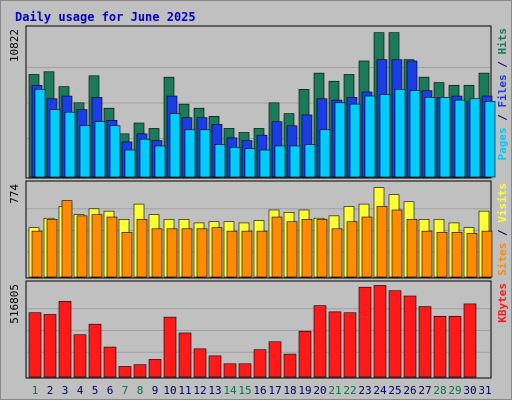  Describe the element at coordinates (469, 390) in the screenshot. I see `x-tick-day-30: 30` at that location.